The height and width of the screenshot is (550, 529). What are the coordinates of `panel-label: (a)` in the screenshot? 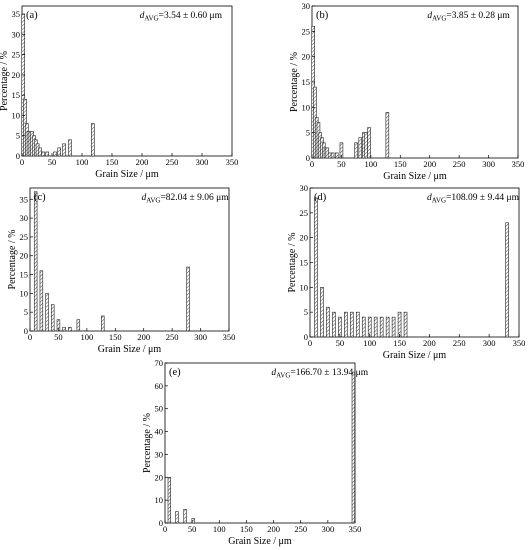 It's located at (32, 15).